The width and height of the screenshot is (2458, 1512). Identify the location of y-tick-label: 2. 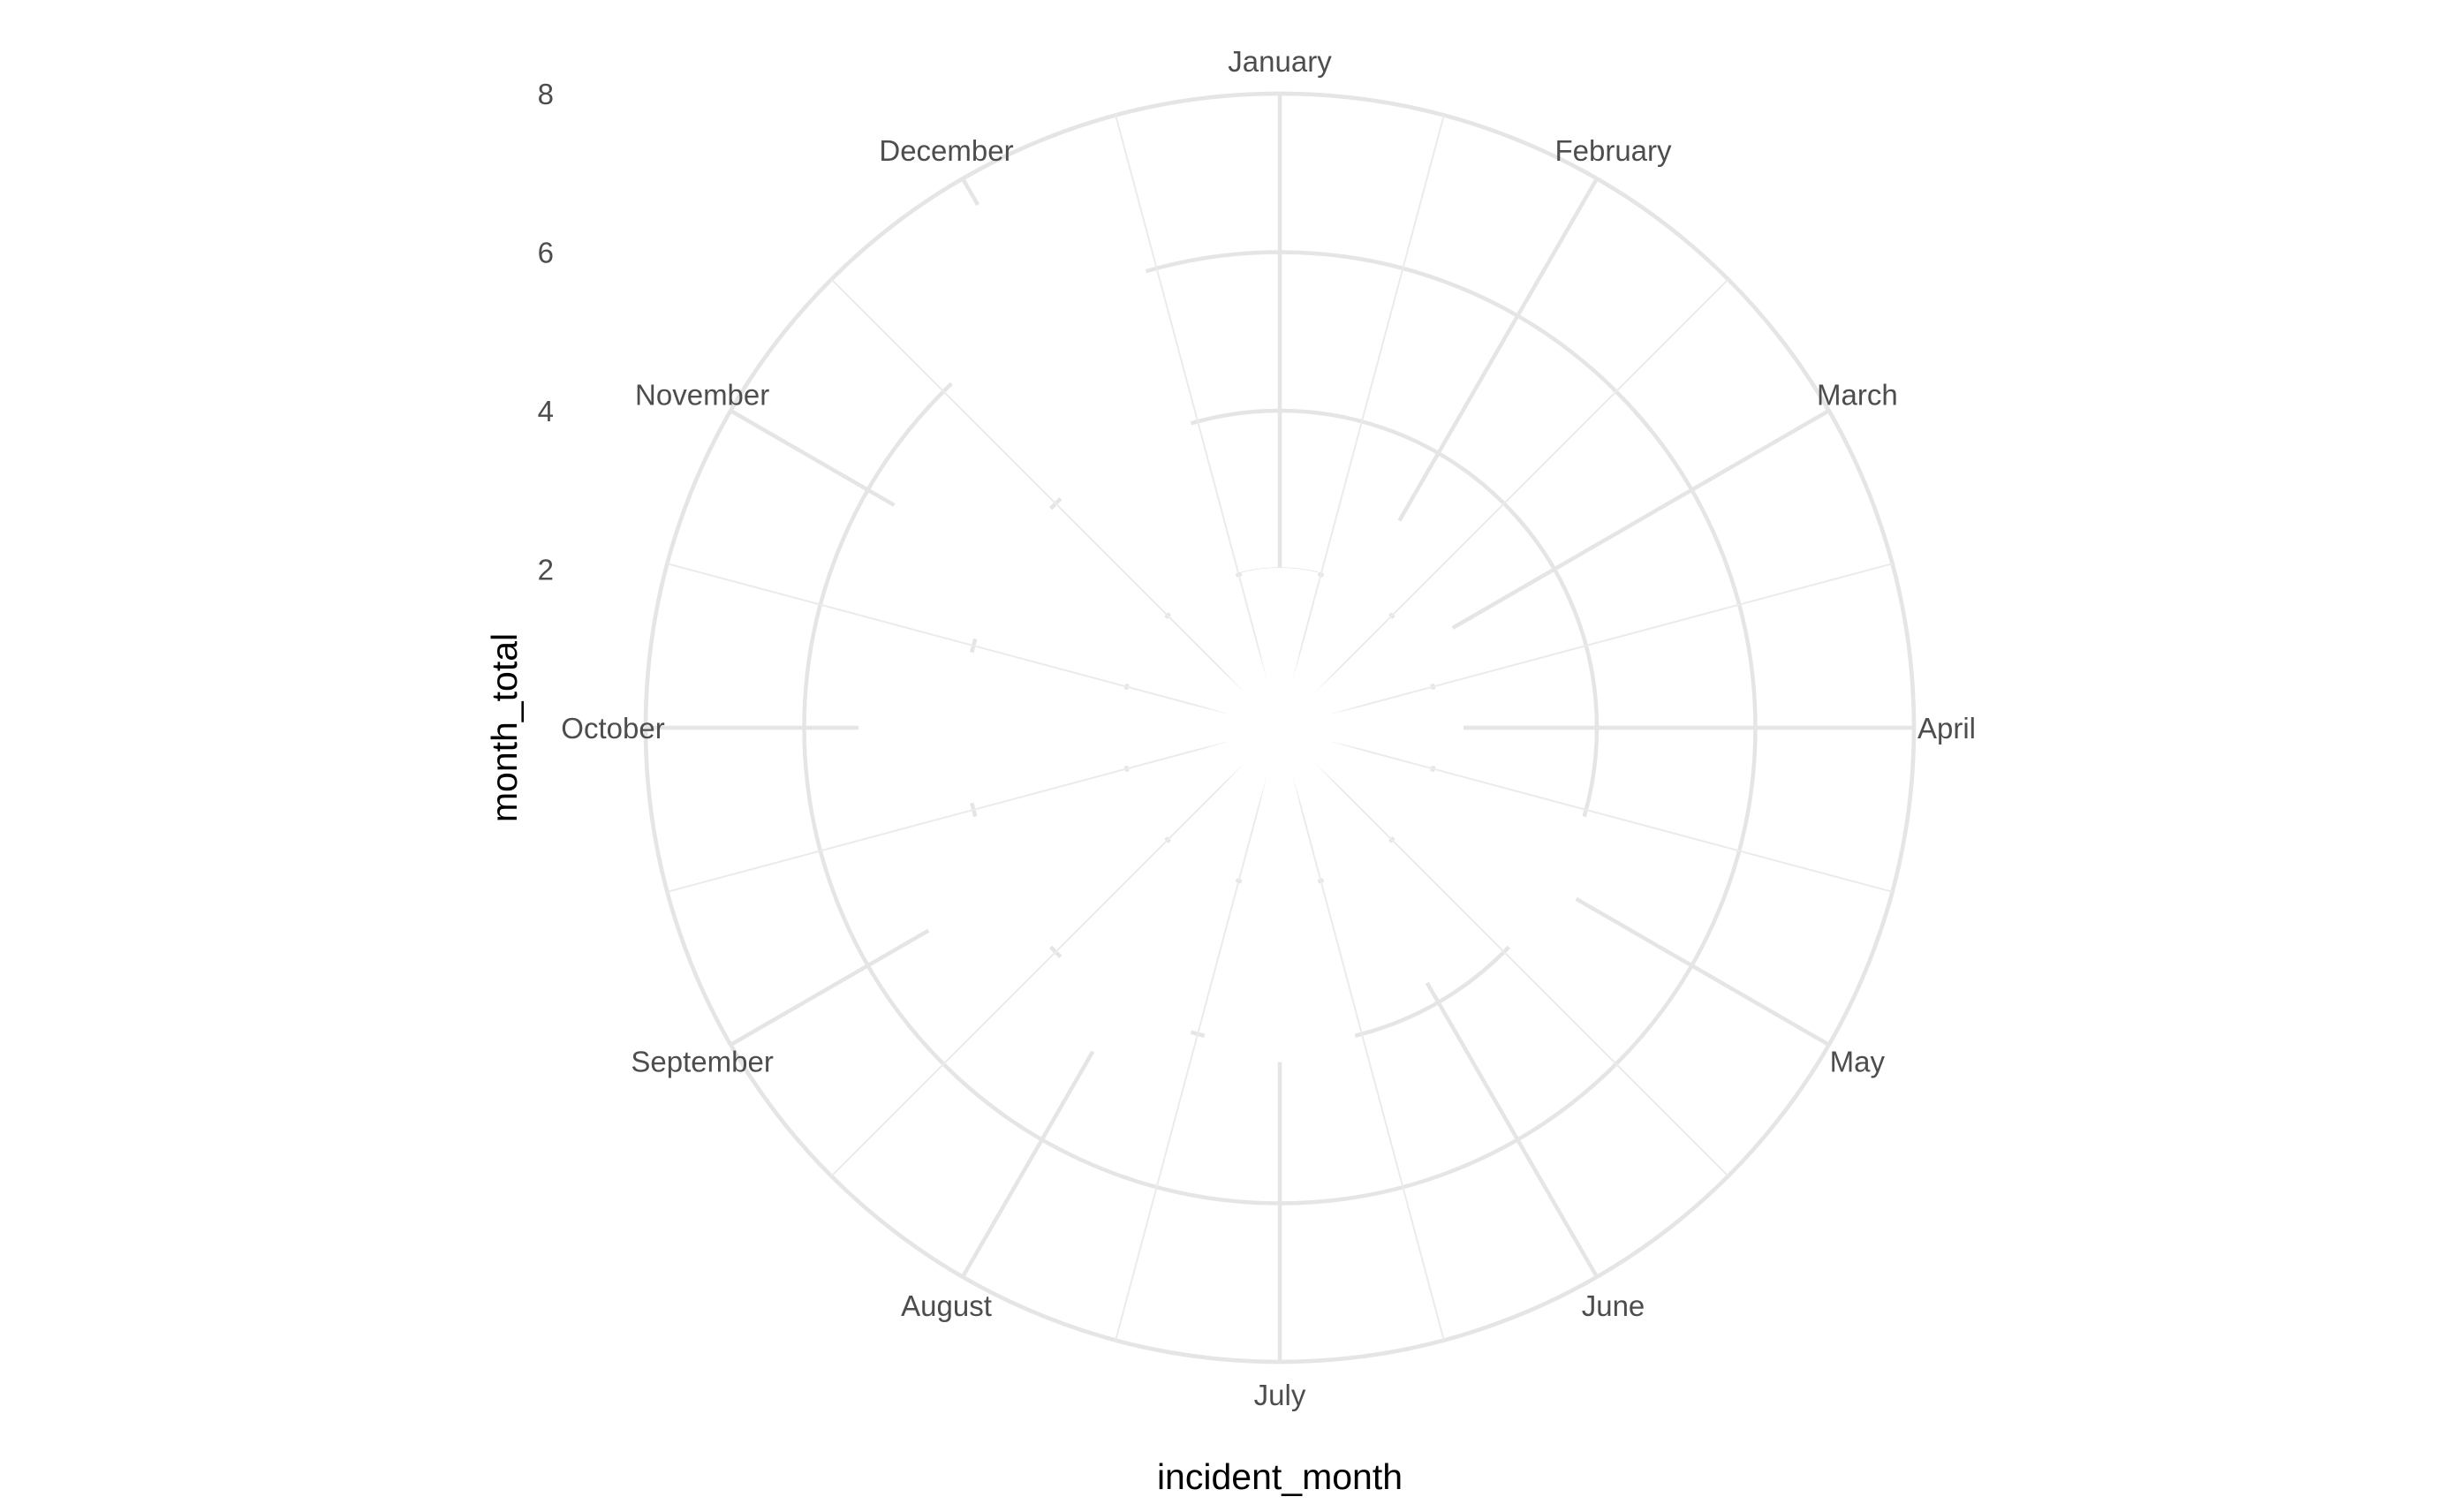
(546, 570).